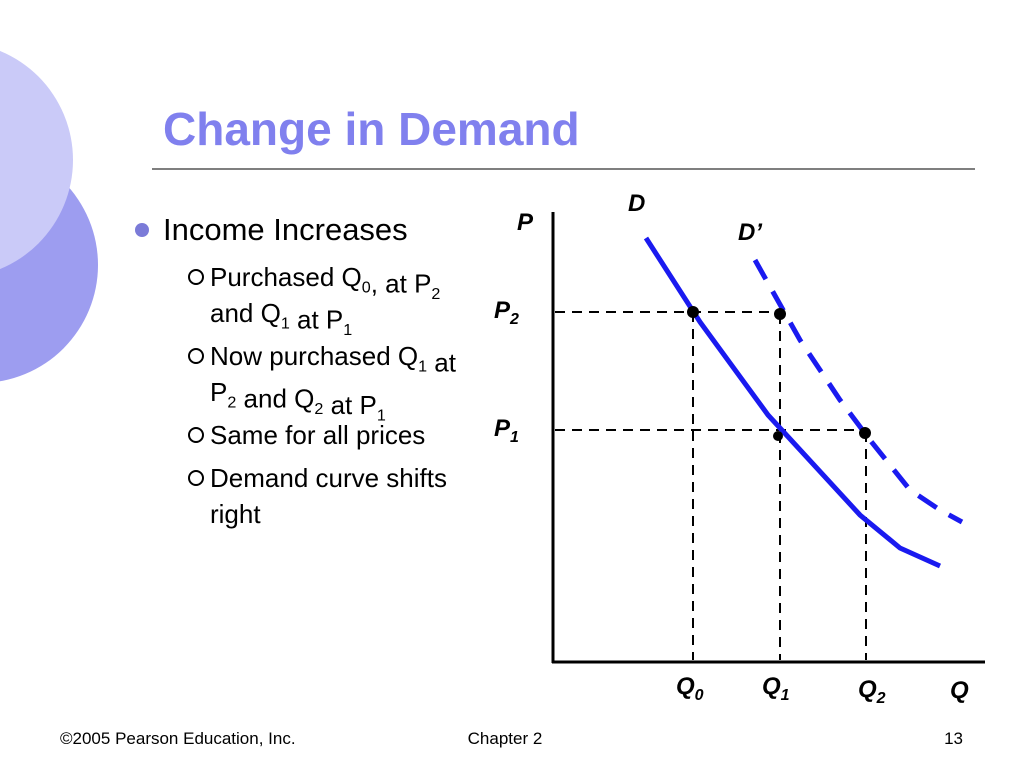 The height and width of the screenshot is (772, 1024). What do you see at coordinates (442, 363) in the screenshot?
I see `text-run: at` at bounding box center [442, 363].